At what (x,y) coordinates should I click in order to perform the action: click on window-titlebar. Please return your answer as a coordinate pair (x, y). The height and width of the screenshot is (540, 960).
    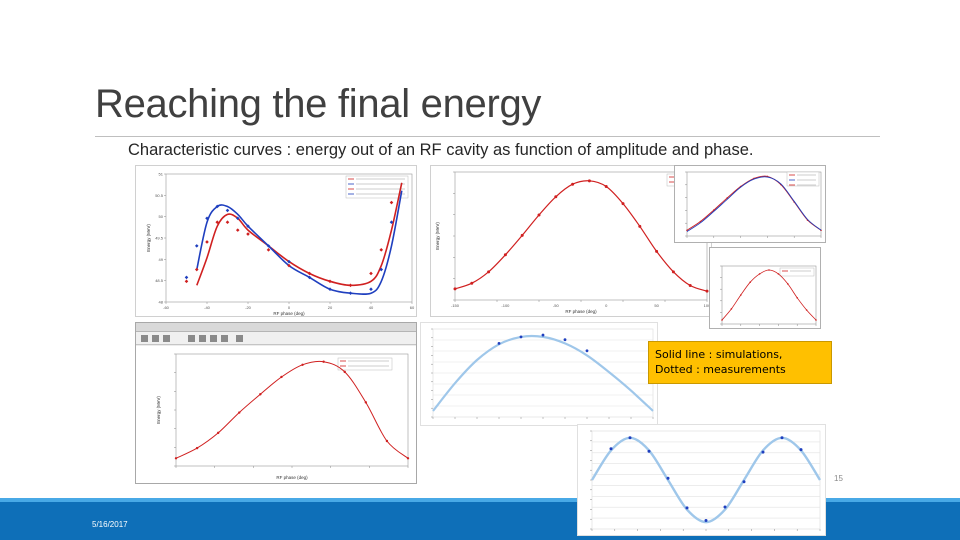
    Looking at the image, I should click on (276, 327).